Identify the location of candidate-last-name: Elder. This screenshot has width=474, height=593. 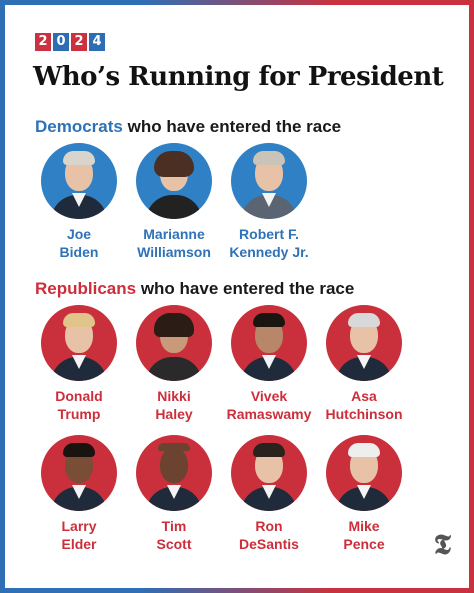
(79, 544).